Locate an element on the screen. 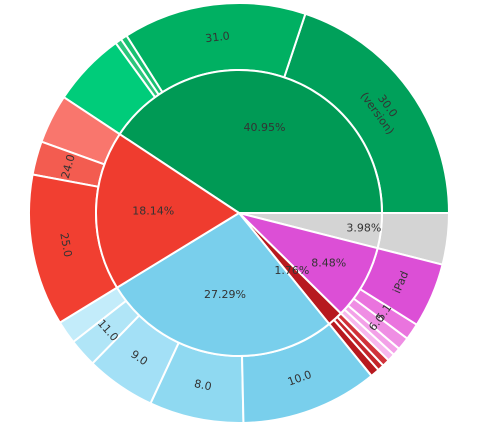  inner-slice-blue is located at coordinates (223, 284).